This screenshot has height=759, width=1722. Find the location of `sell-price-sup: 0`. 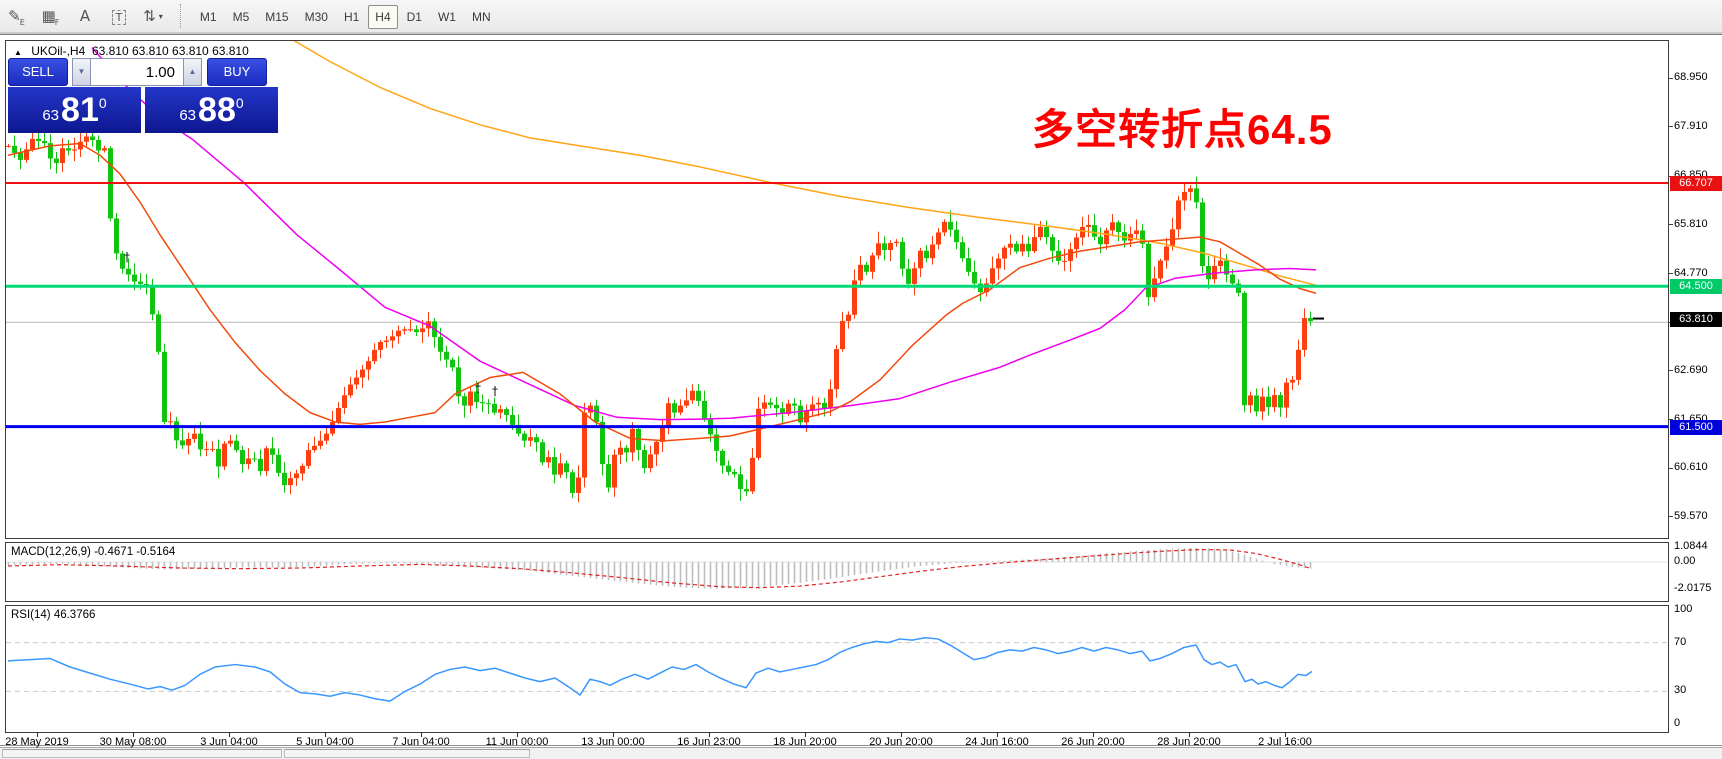

sell-price-sup: 0 is located at coordinates (102, 103).